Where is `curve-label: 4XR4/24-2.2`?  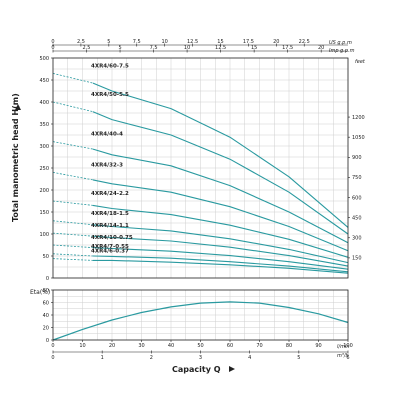 curve-label: 4XR4/24-2.2 is located at coordinates (110, 194).